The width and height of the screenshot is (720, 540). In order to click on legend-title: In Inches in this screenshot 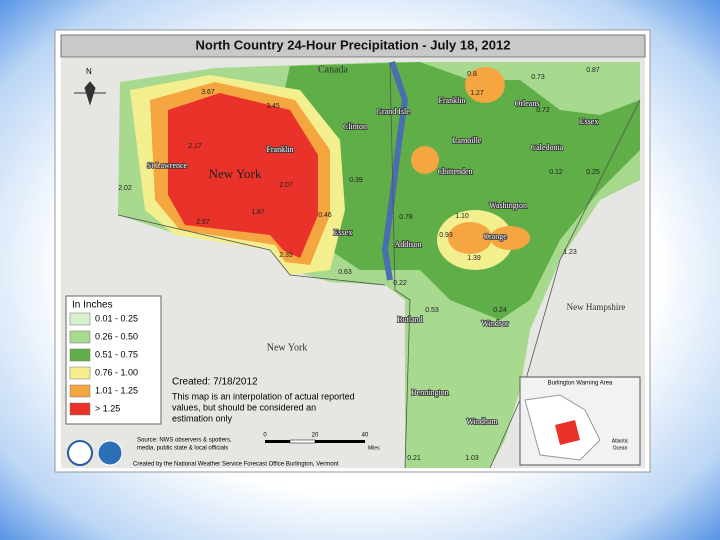, I will do `click(92, 305)`.